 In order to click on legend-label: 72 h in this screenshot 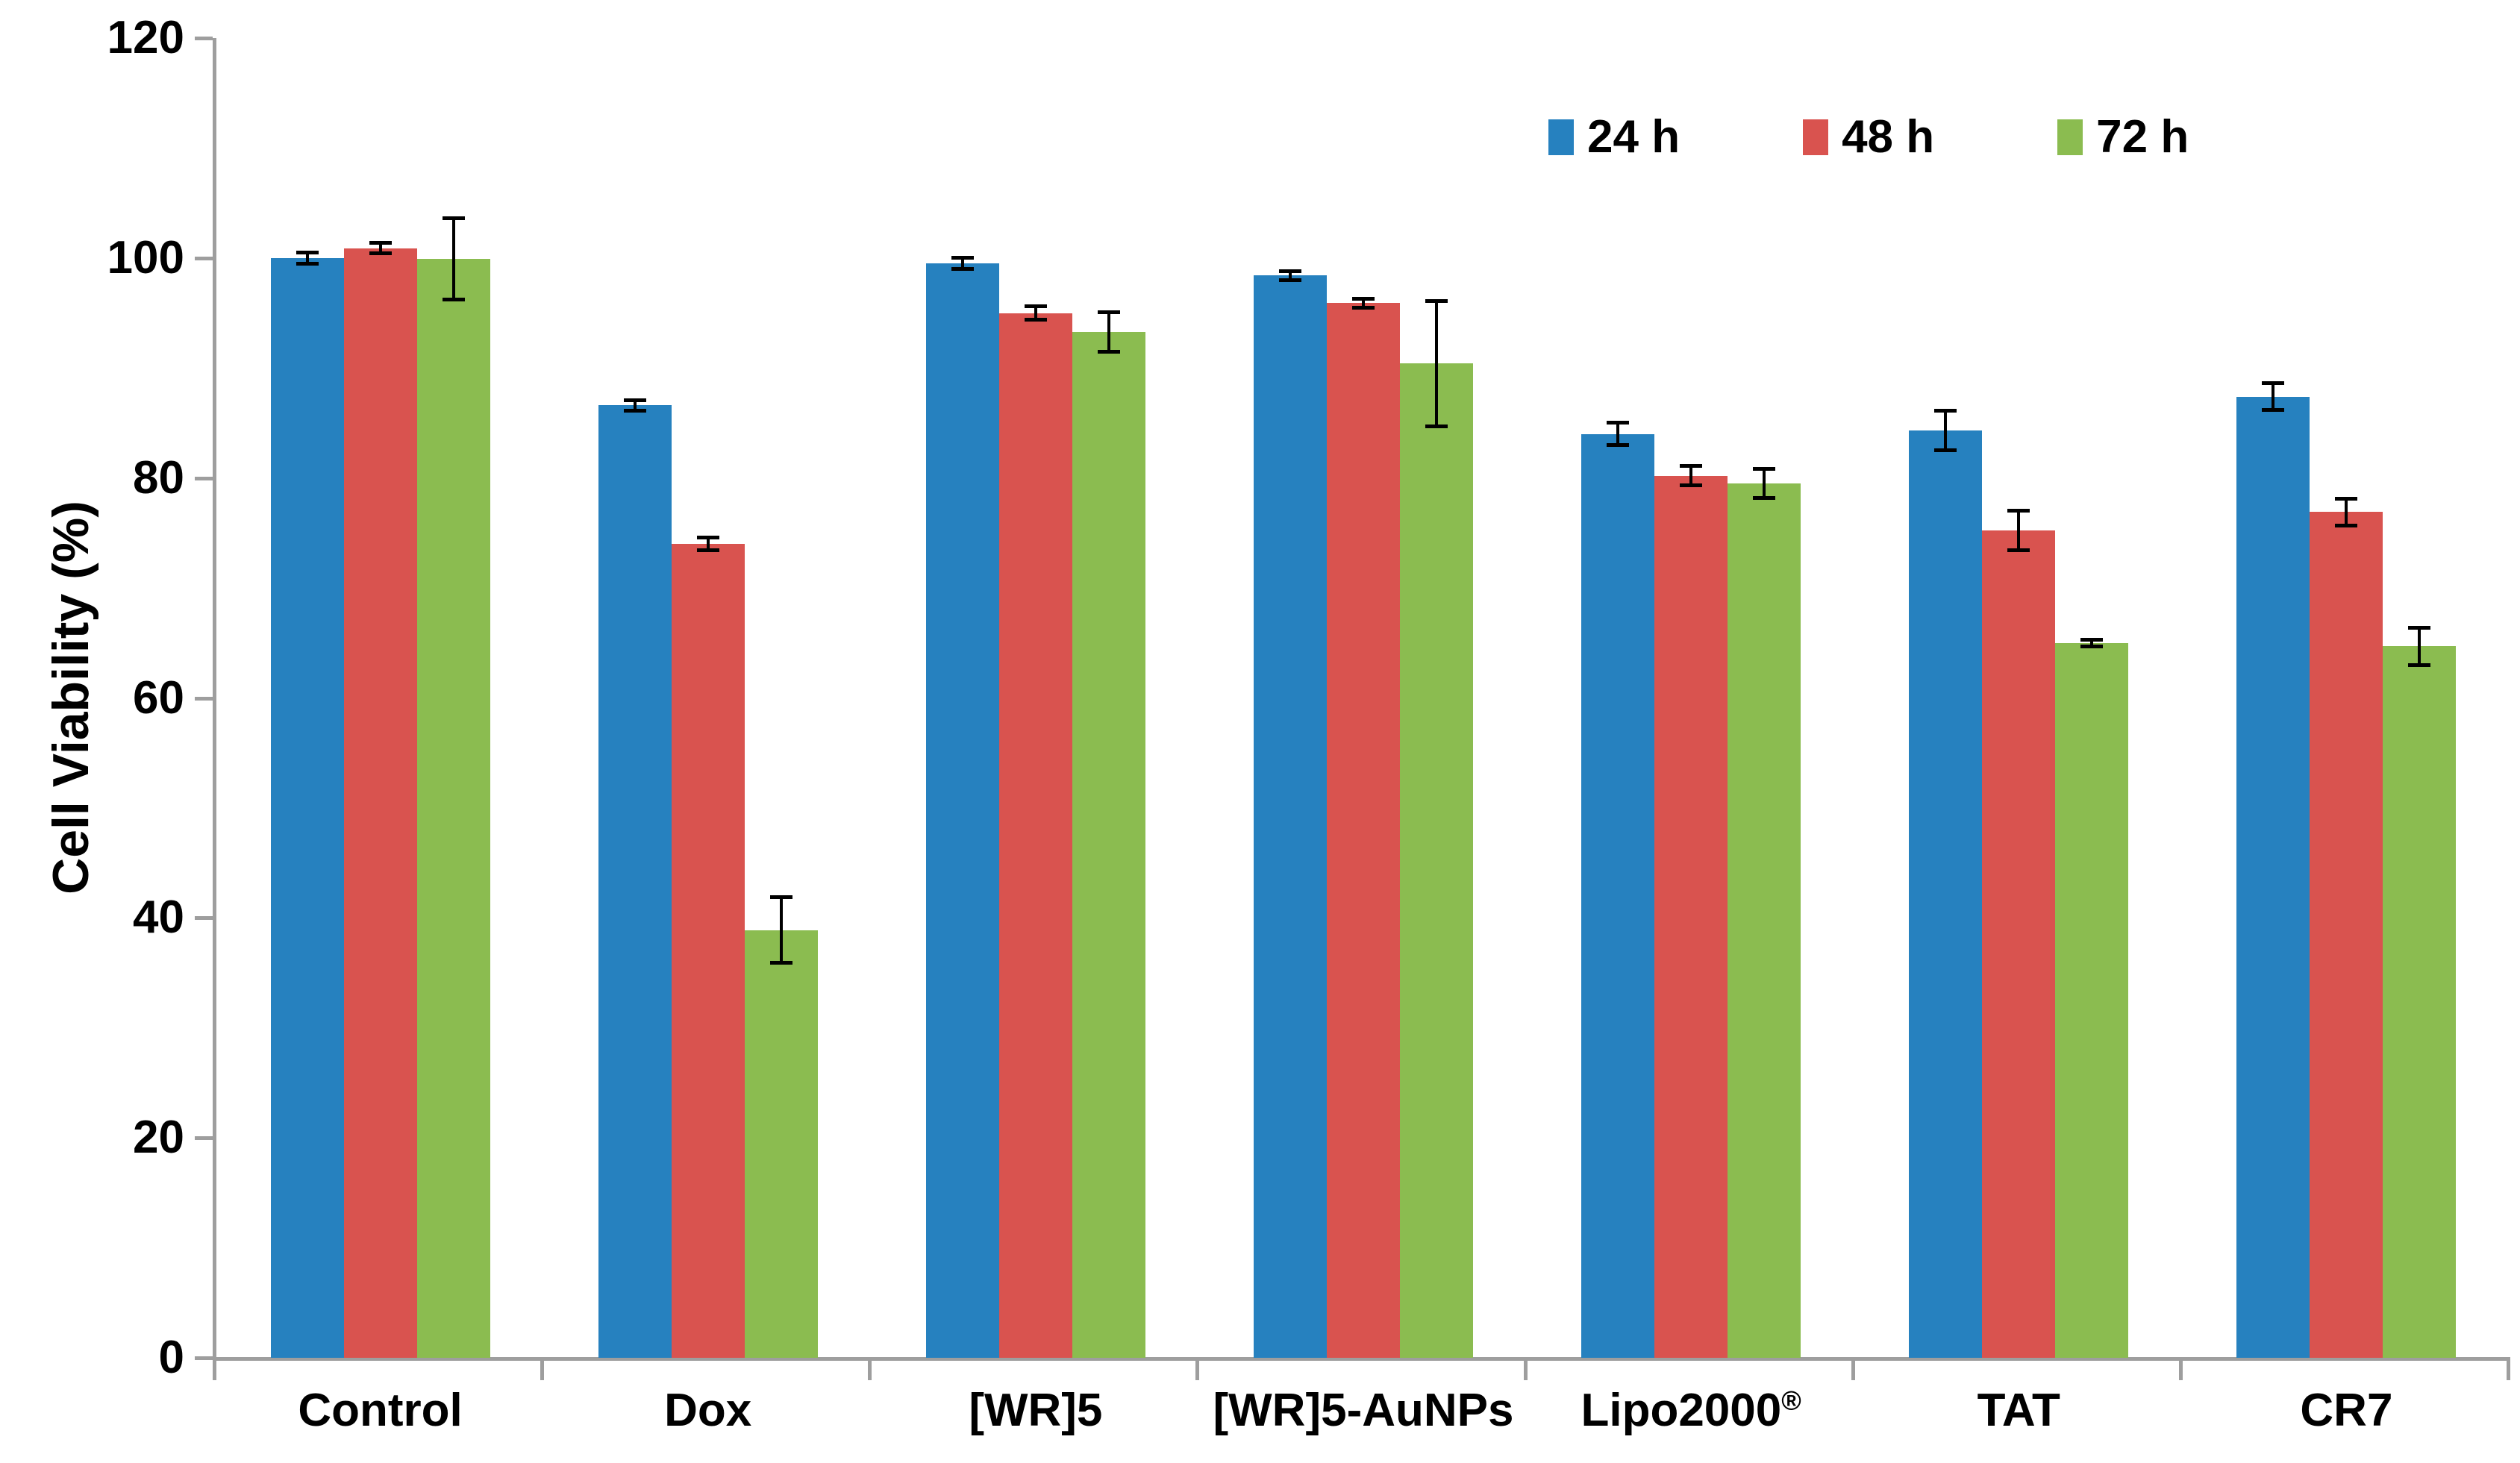, I will do `click(2142, 137)`.